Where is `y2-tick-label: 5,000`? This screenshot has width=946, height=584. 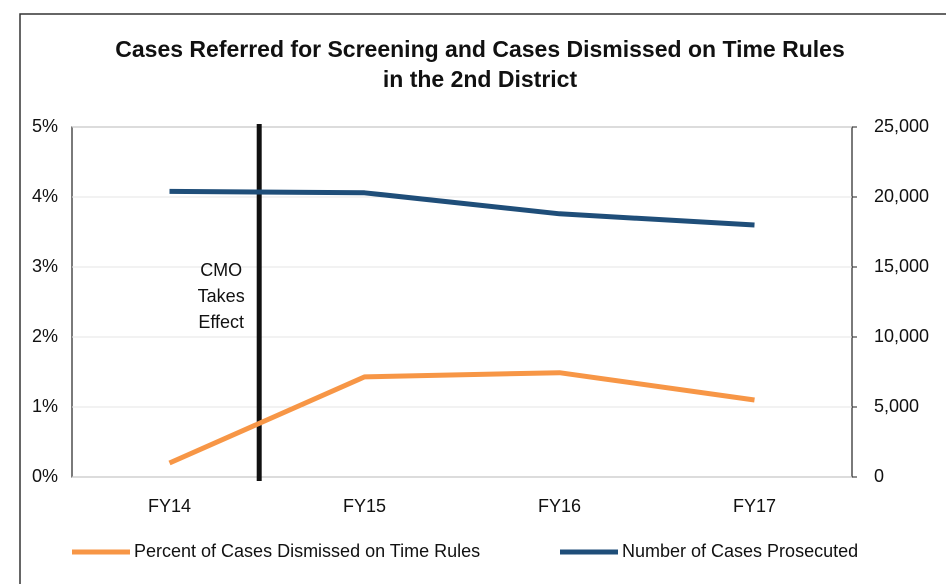 y2-tick-label: 5,000 is located at coordinates (896, 406).